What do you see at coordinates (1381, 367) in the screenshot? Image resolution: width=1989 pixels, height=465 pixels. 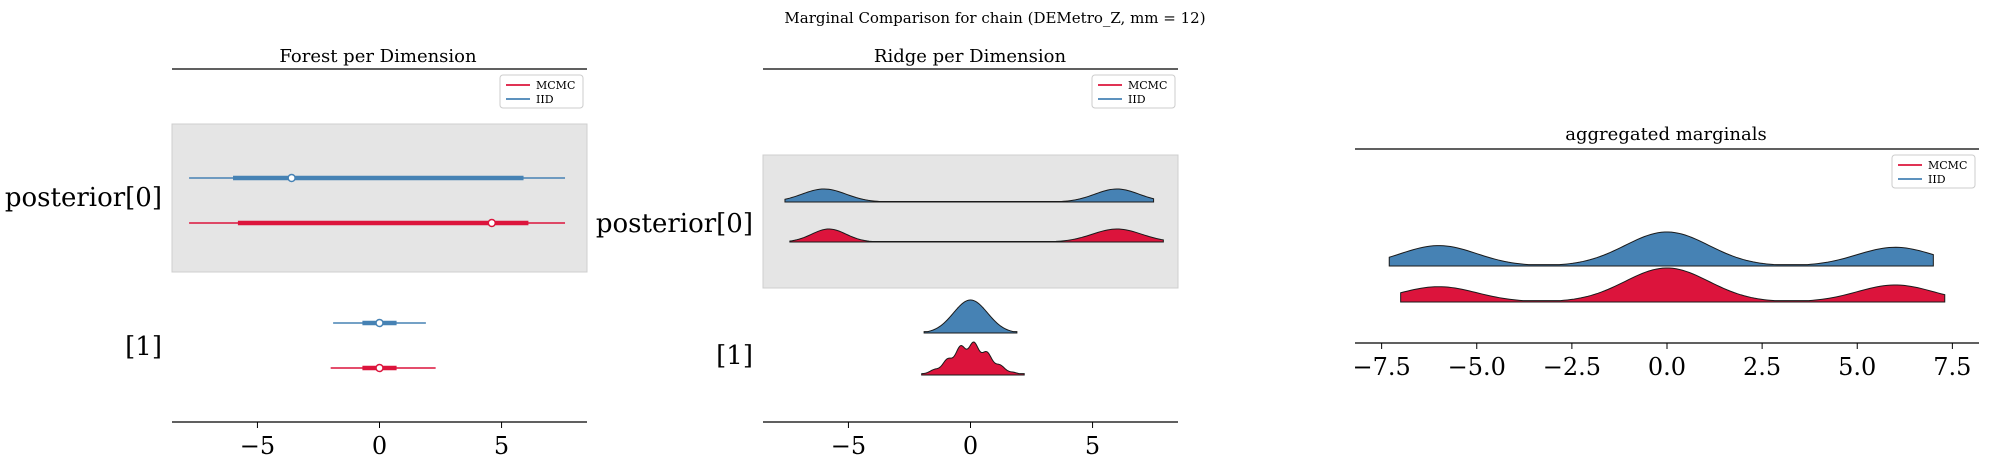 I see `x-tick-label: −7.5` at bounding box center [1381, 367].